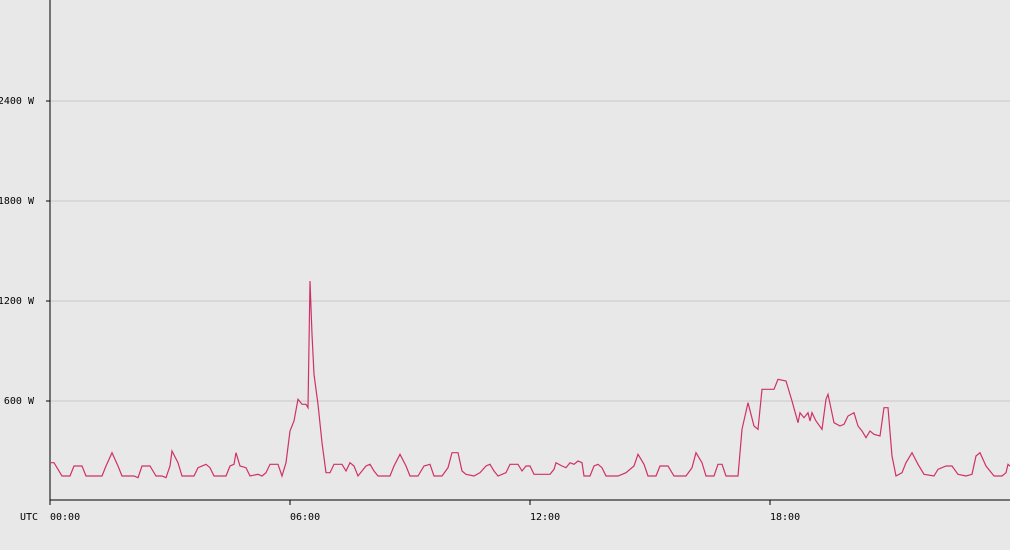  Describe the element at coordinates (785, 517) in the screenshot. I see `x-tick-label: 18:00` at that location.